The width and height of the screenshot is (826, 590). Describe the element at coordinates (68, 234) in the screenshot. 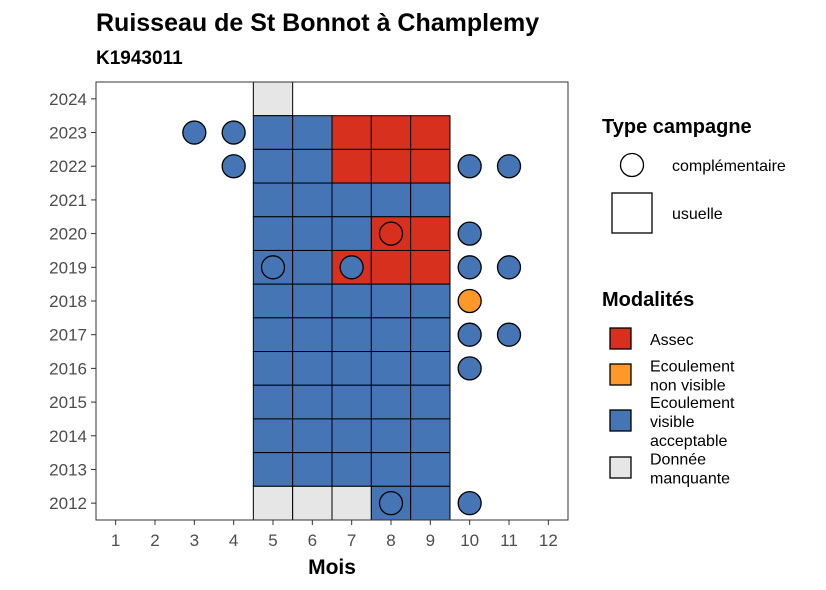

I see `y-tick-label: 2020` at that location.